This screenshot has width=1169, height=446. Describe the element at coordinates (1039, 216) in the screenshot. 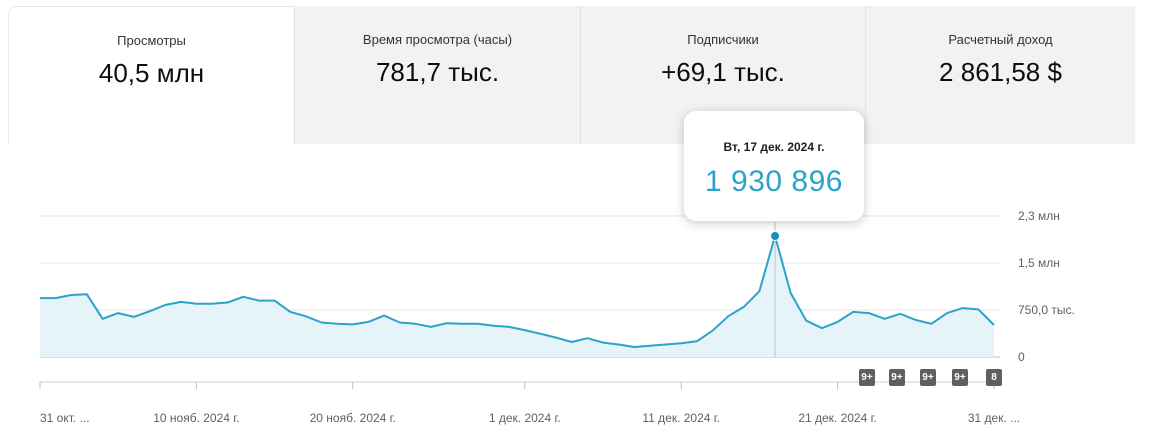

I see `y-tick-label-3: 2,3 млн` at that location.